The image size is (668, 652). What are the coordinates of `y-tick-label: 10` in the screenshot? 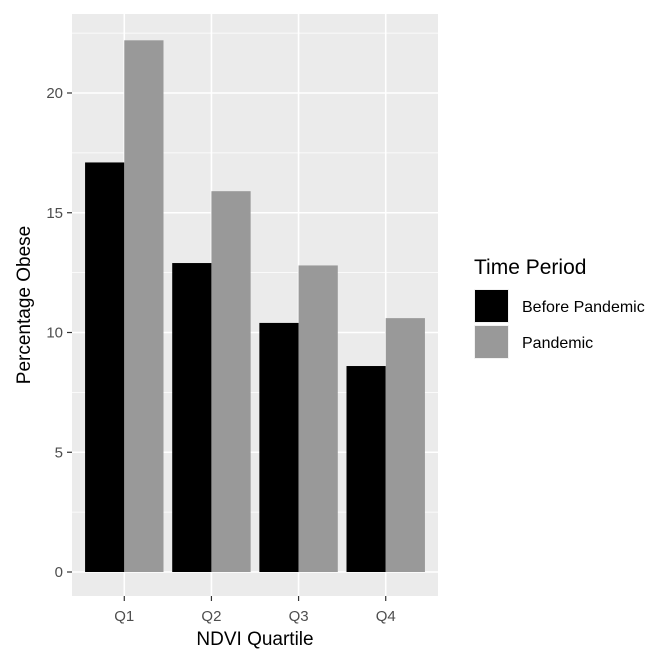 It's located at (54, 333).